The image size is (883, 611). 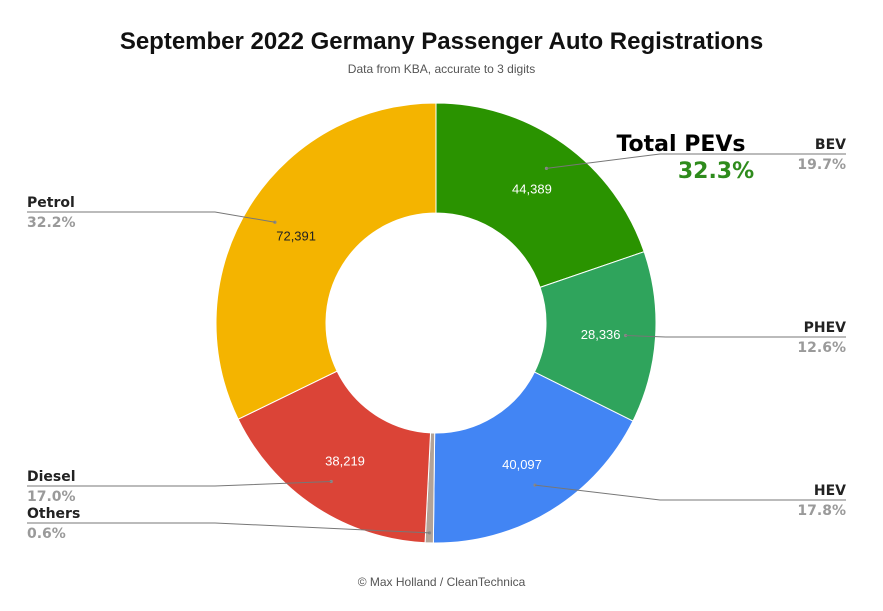 What do you see at coordinates (735, 336) in the screenshot?
I see `leader-line-phev` at bounding box center [735, 336].